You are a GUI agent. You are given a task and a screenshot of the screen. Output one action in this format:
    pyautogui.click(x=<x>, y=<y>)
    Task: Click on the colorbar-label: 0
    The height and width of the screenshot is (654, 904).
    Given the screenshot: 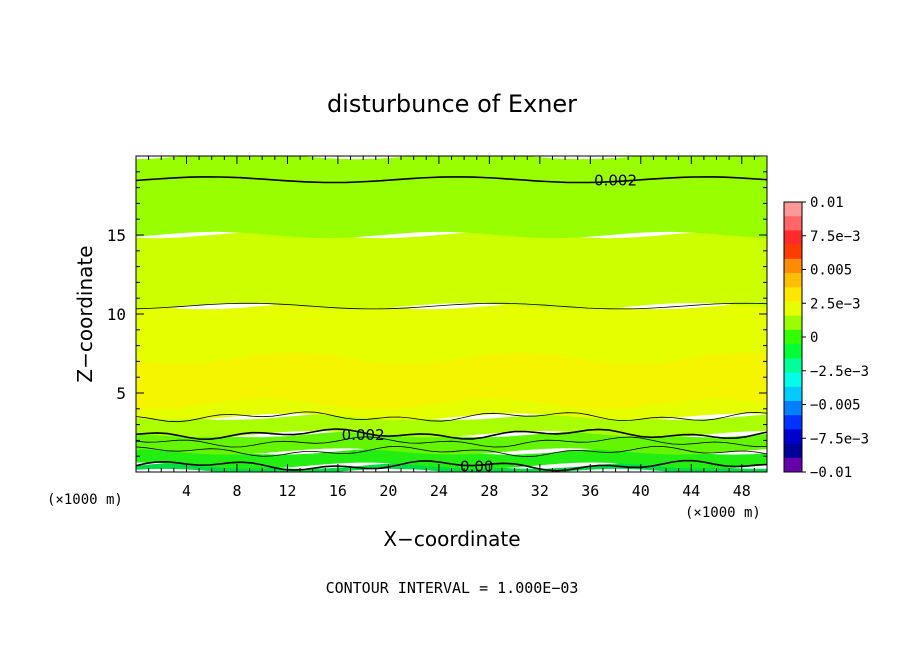 What is the action you would take?
    pyautogui.click(x=814, y=338)
    